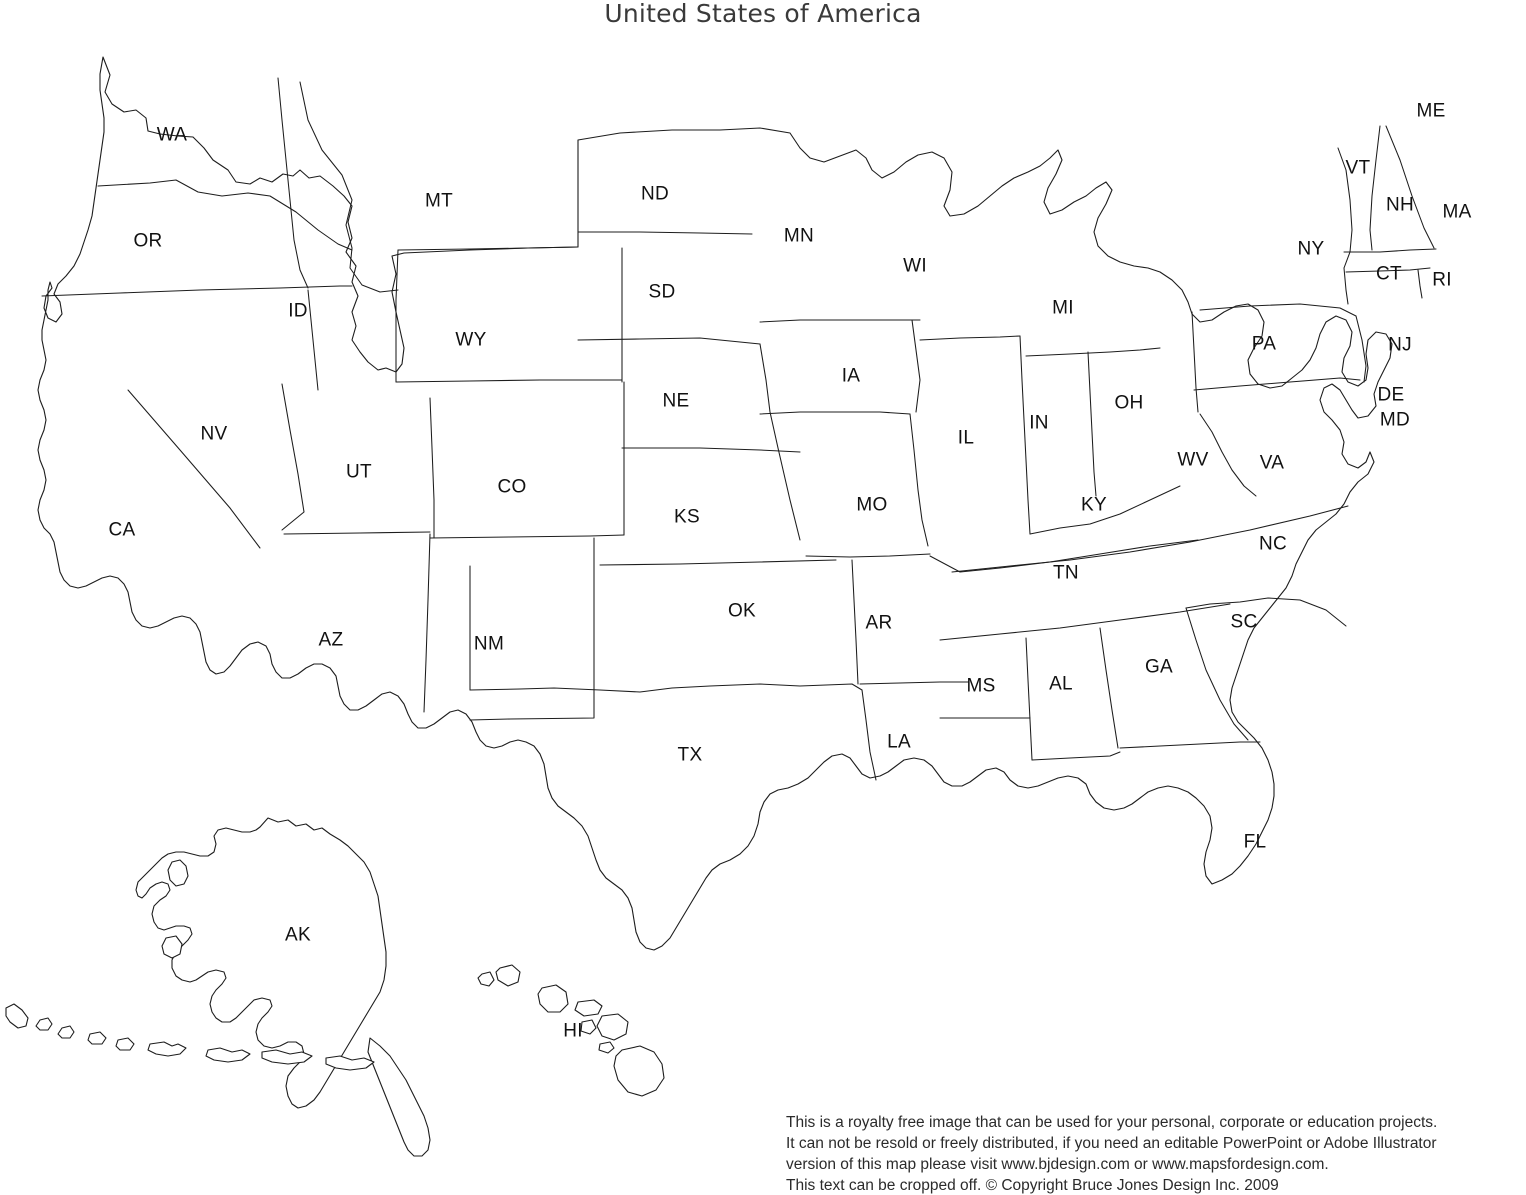 This screenshot has height=1195, width=1526. What do you see at coordinates (1039, 423) in the screenshot?
I see `state-label-in: IN` at bounding box center [1039, 423].